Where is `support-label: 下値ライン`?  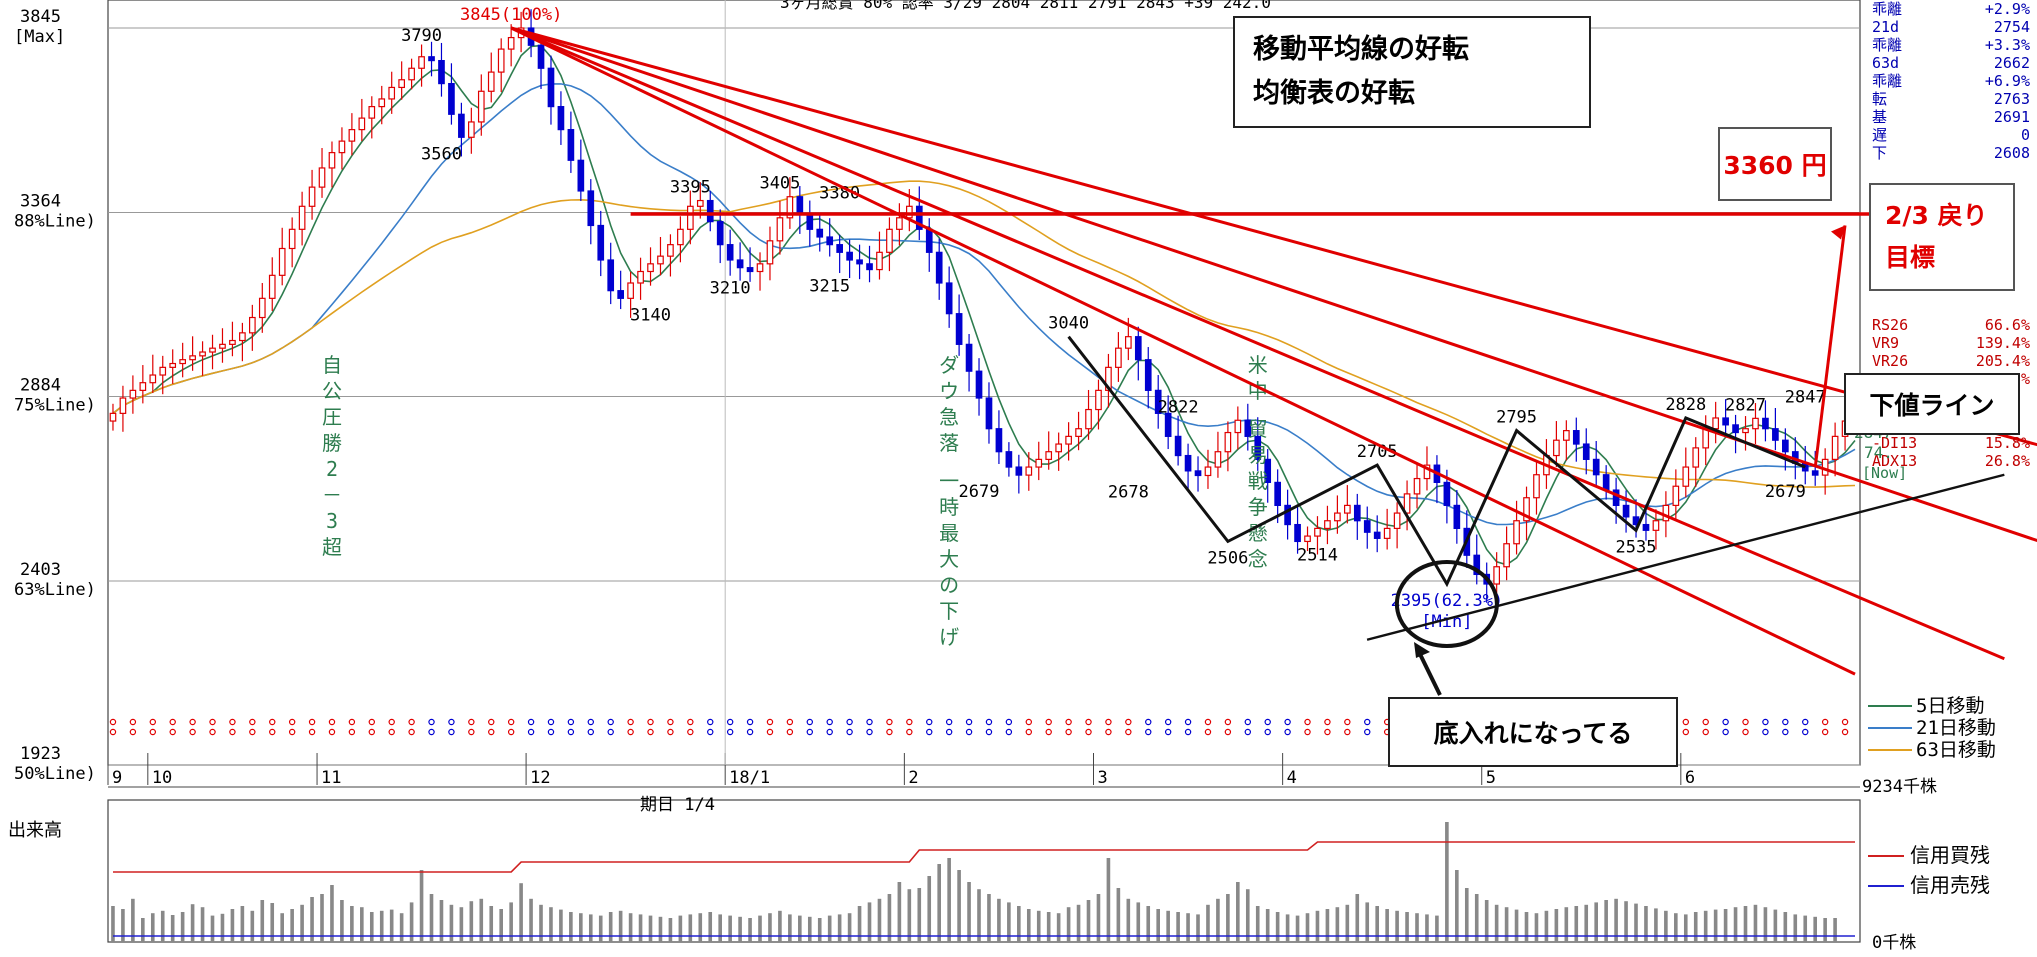 support-label: 下値ライン is located at coordinates (1932, 405).